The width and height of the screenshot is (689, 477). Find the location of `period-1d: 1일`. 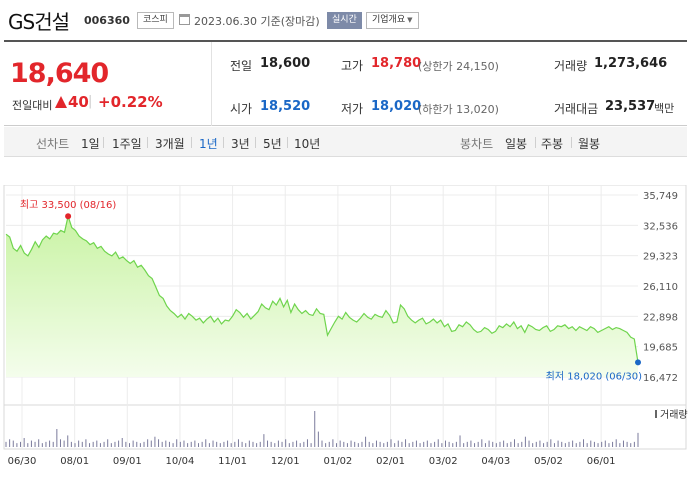

period-1d: 1일 is located at coordinates (90, 144).